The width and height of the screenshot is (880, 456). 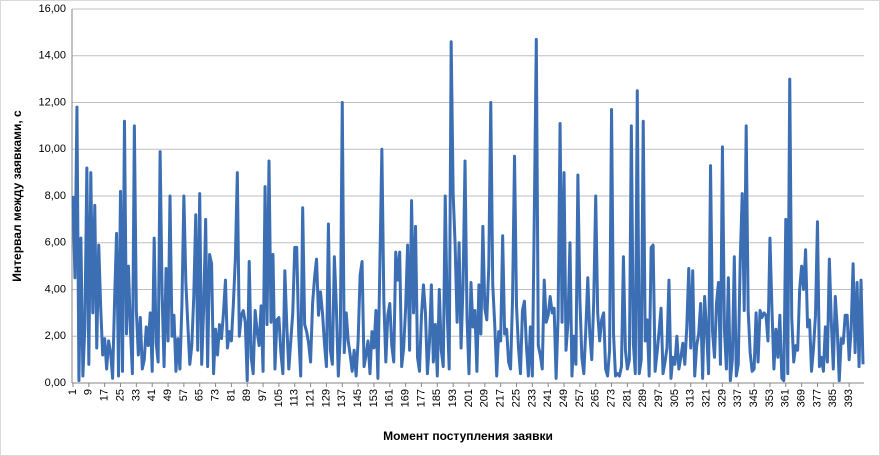 What do you see at coordinates (136, 395) in the screenshot?
I see `x-tick-label: 33` at bounding box center [136, 395].